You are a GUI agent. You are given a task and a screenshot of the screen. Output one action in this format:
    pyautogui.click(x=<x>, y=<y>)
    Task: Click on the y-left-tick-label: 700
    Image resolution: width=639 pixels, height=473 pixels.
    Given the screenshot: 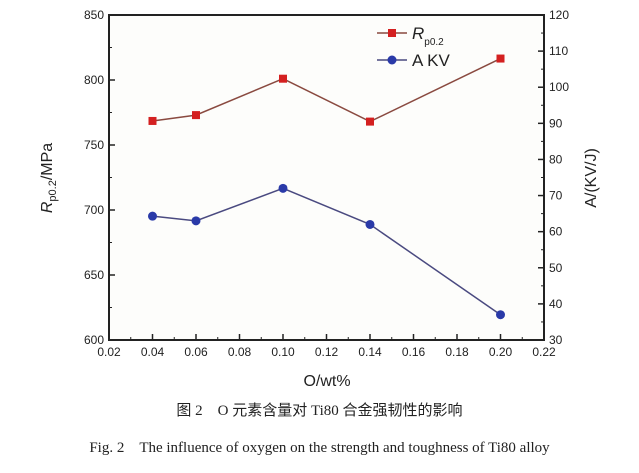 What is the action you would take?
    pyautogui.click(x=94, y=210)
    